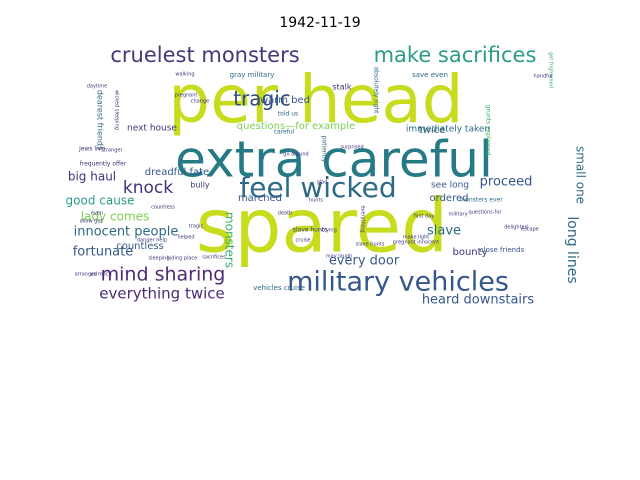  Describe the element at coordinates (279, 288) in the screenshot. I see `word-40: vehicles cruise` at that location.